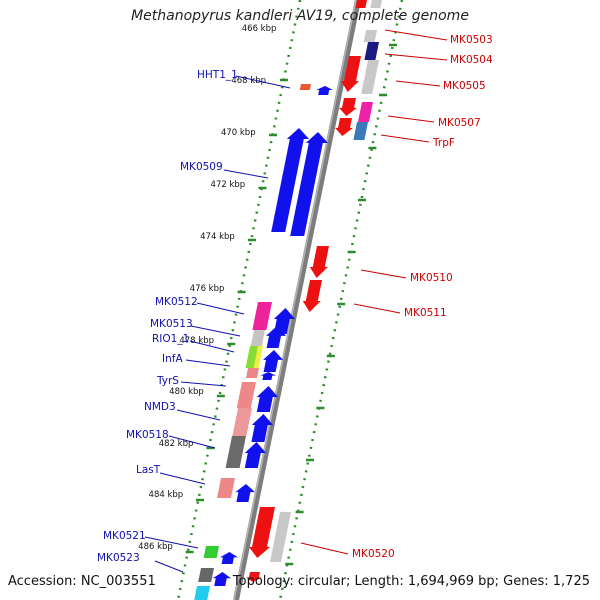 The height and width of the screenshot is (600, 600). I want to click on gene-arrow-mk0505, so click(351, 74).